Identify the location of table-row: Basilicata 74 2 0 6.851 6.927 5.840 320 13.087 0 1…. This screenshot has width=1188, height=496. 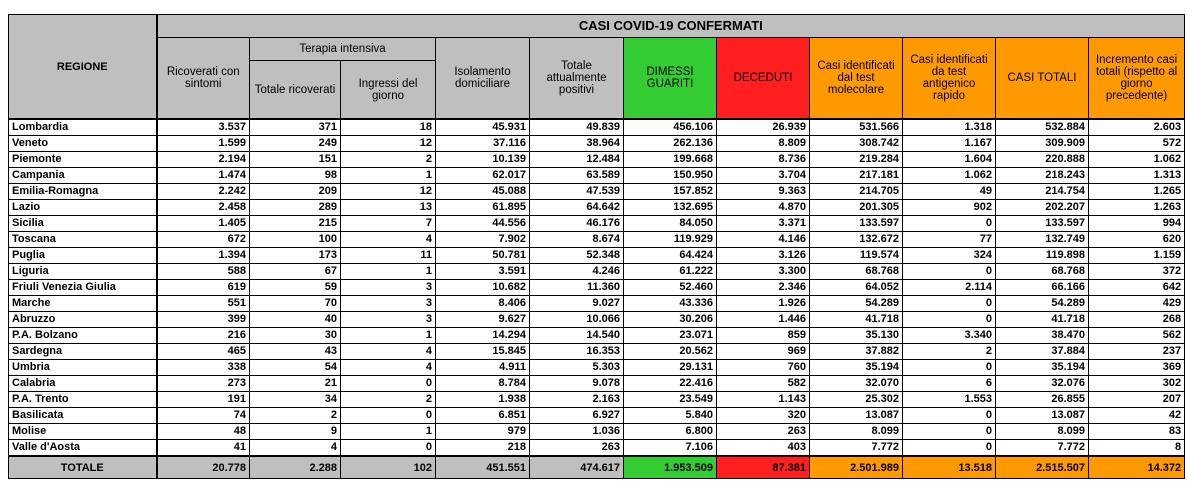
(597, 415).